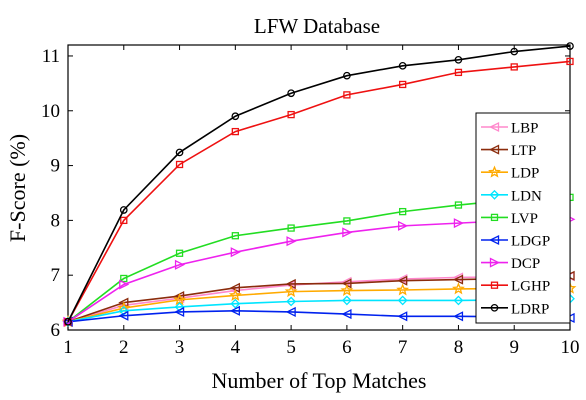 The image size is (586, 400). What do you see at coordinates (56, 166) in the screenshot?
I see `y-tick-label: 9` at bounding box center [56, 166].